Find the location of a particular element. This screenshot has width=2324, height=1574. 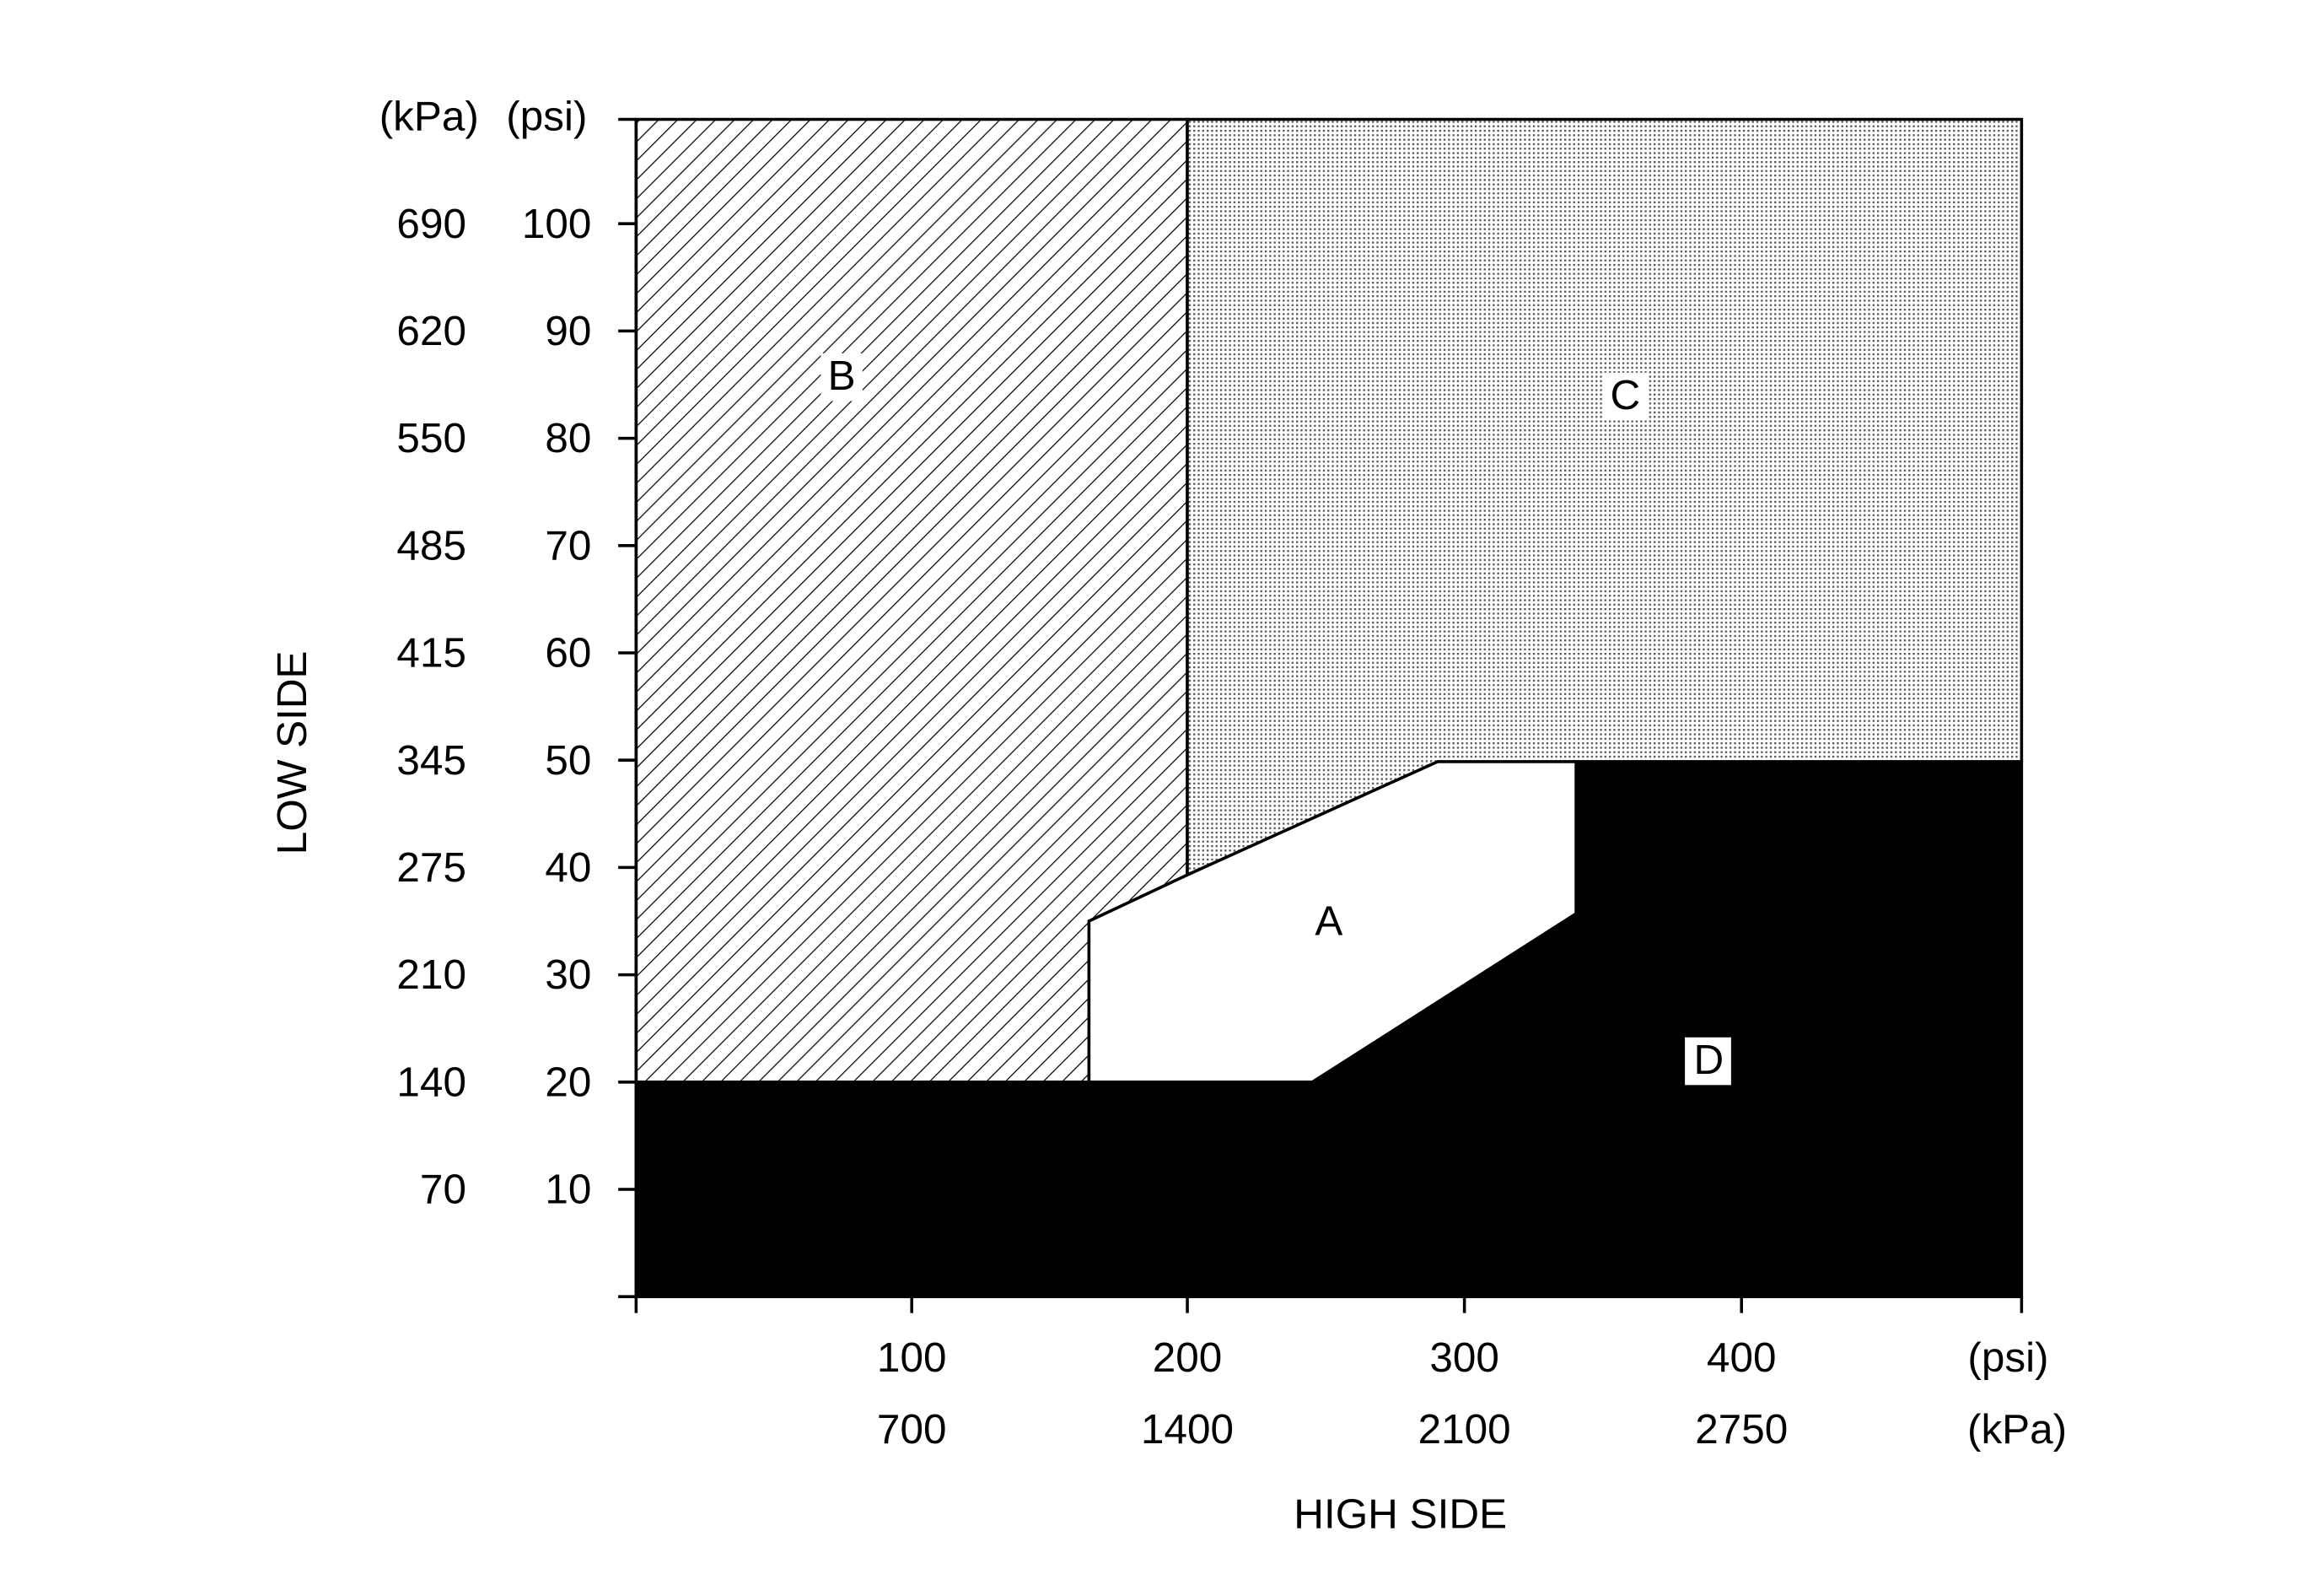

y-unit: (kPa) is located at coordinates (429, 117).